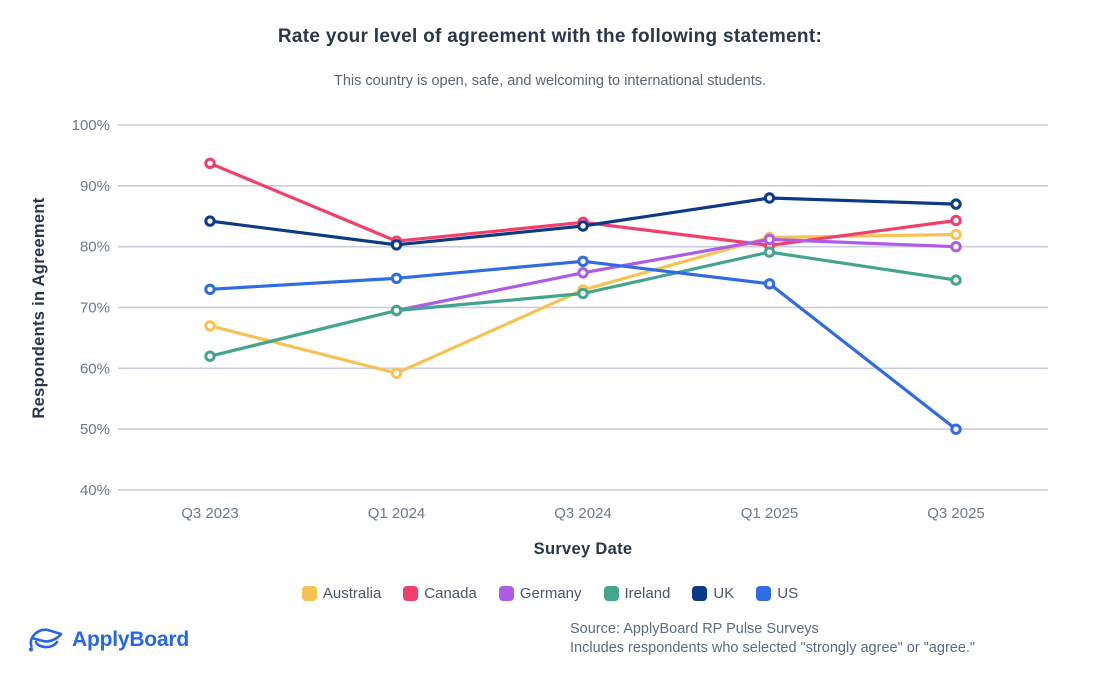 Image resolution: width=1100 pixels, height=676 pixels. I want to click on logo-text: ApplyBoard, so click(131, 639).